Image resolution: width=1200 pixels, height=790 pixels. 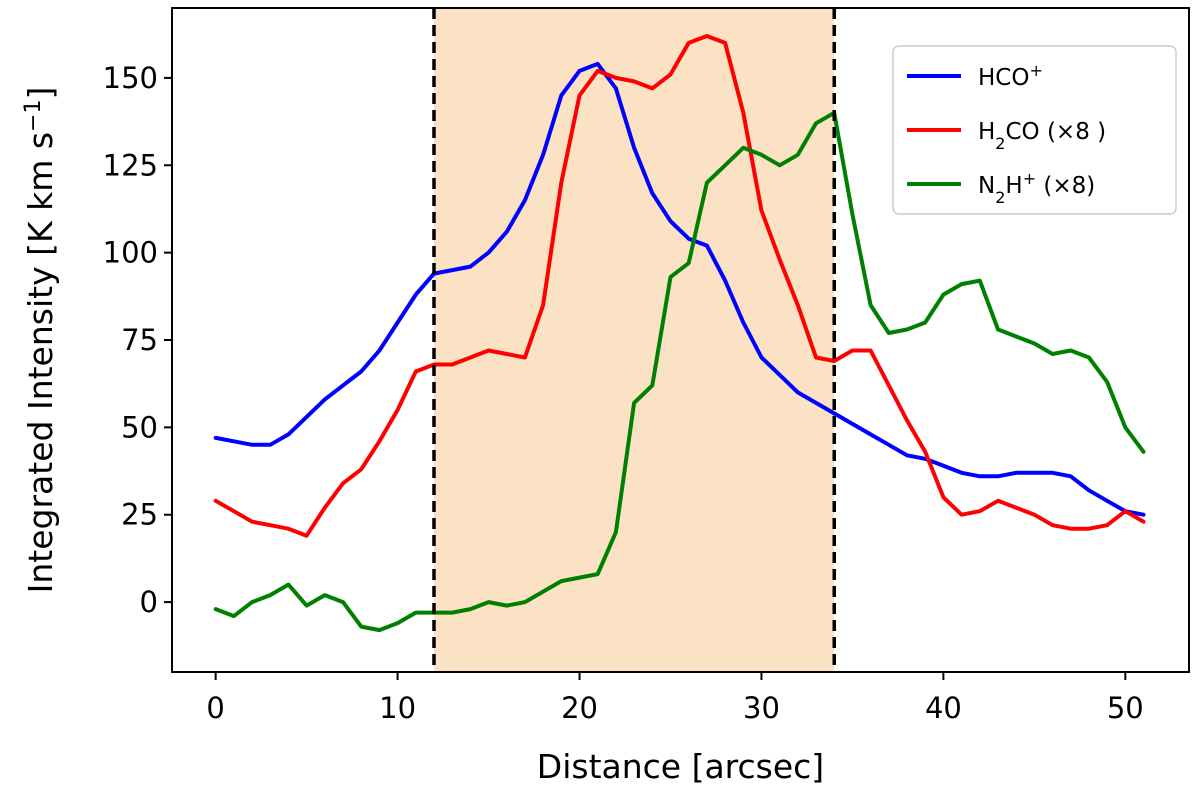 What do you see at coordinates (1036, 188) in the screenshot?
I see `legend-label-2: N2H+ (×8)` at bounding box center [1036, 188].